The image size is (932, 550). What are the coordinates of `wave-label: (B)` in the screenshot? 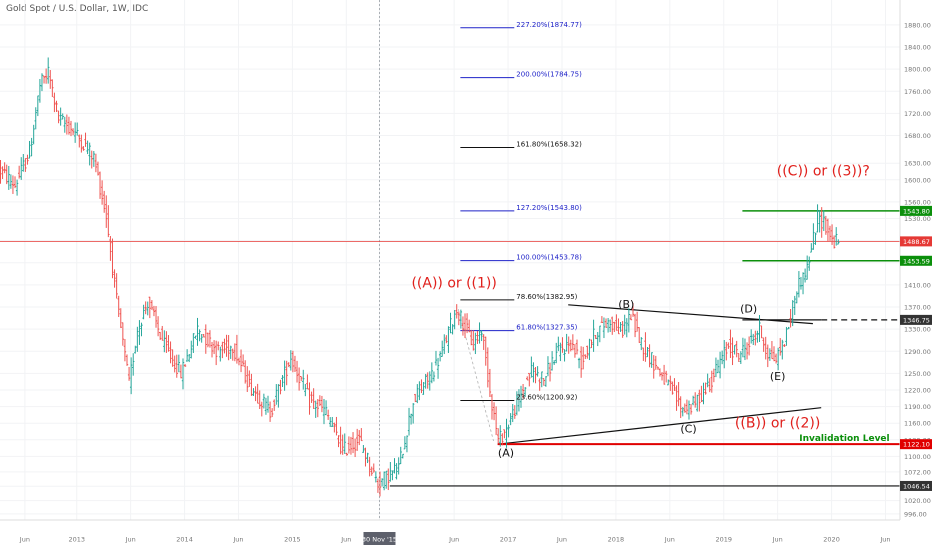 It's located at (626, 304).